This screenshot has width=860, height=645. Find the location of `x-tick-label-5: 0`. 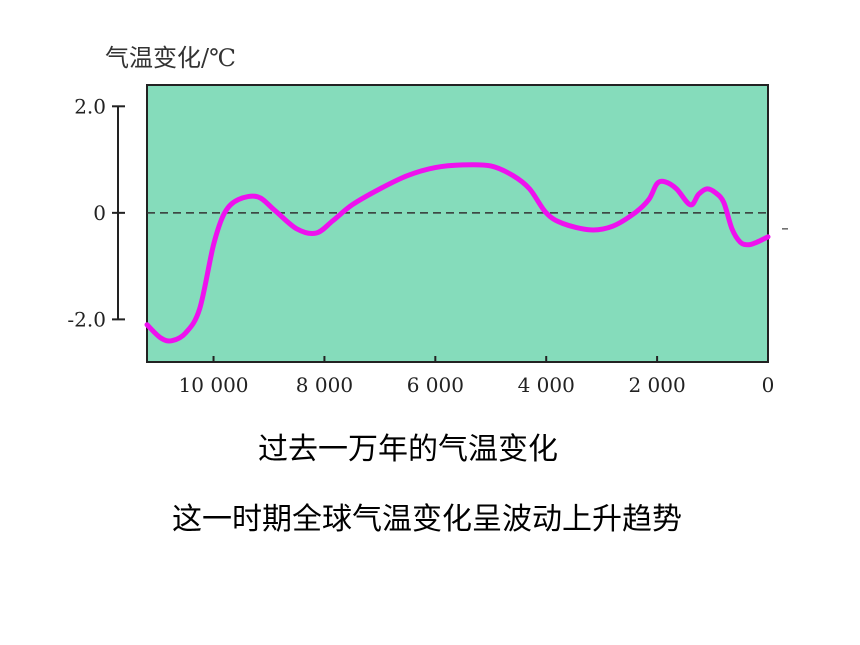

x-tick-label-5: 0 is located at coordinates (768, 385).